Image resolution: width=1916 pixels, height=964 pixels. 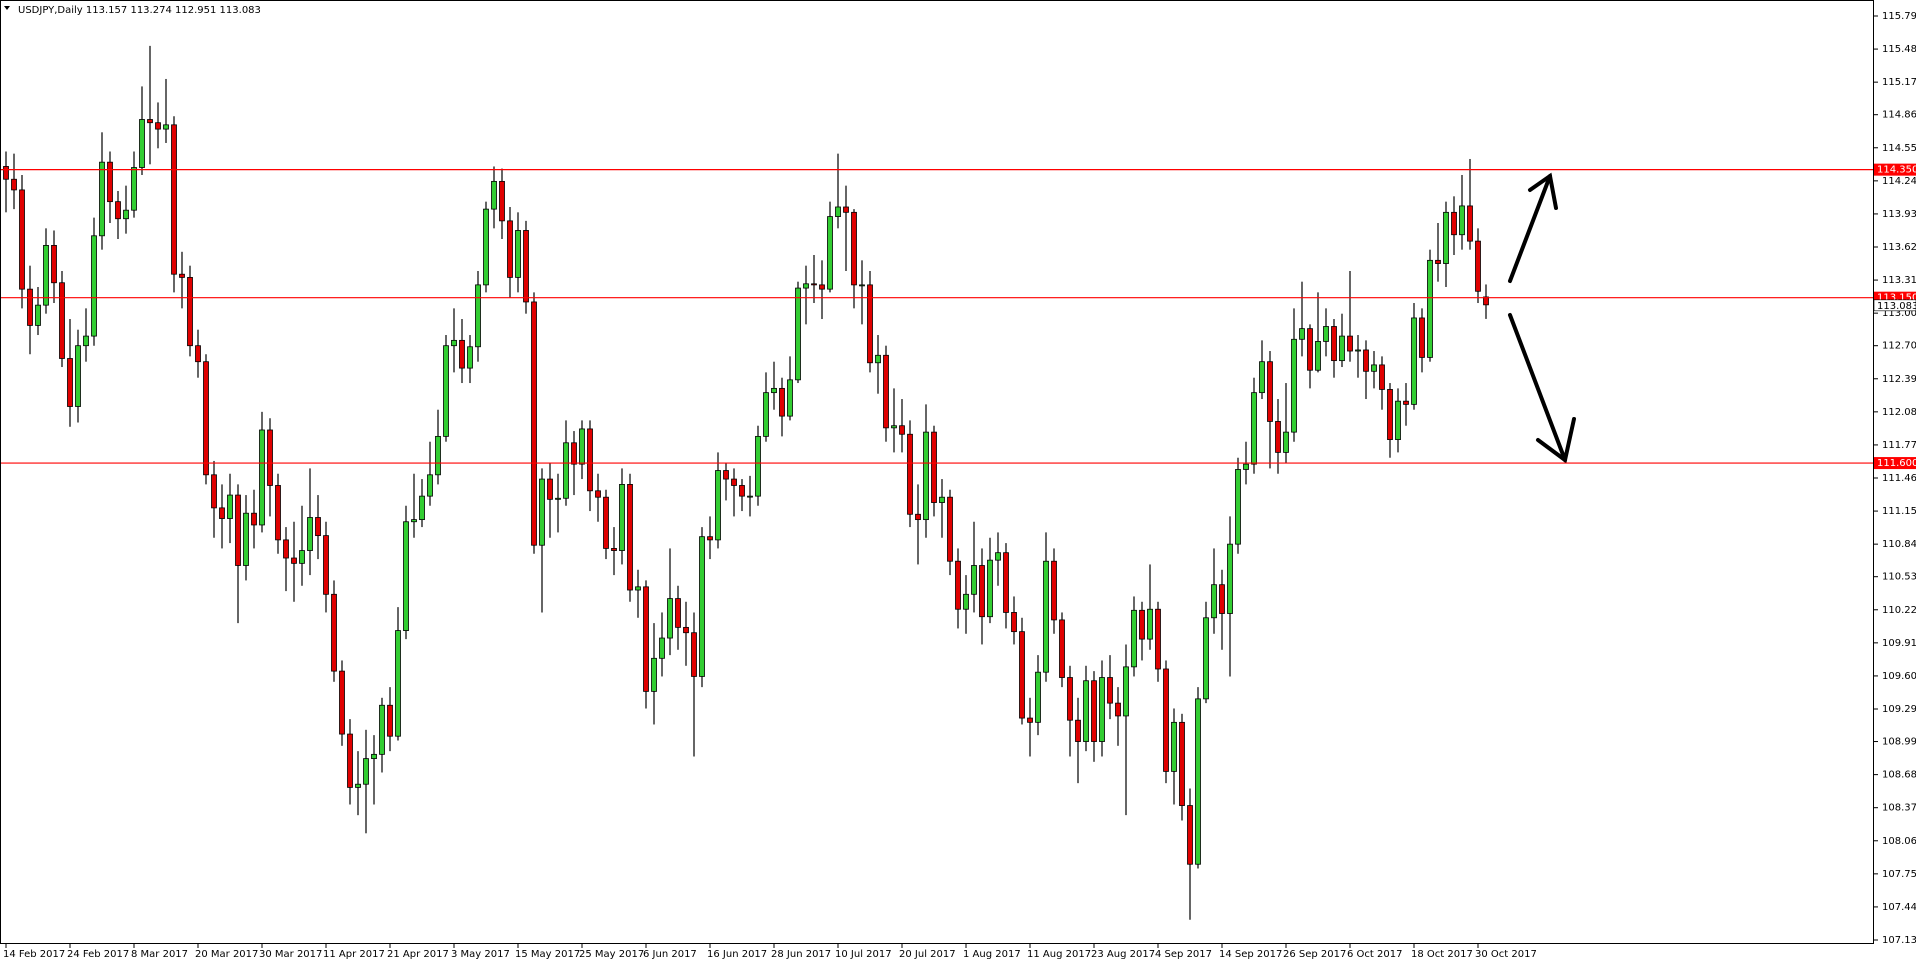 I want to click on y-tick-label: 108.370, so click(x=1899, y=808).